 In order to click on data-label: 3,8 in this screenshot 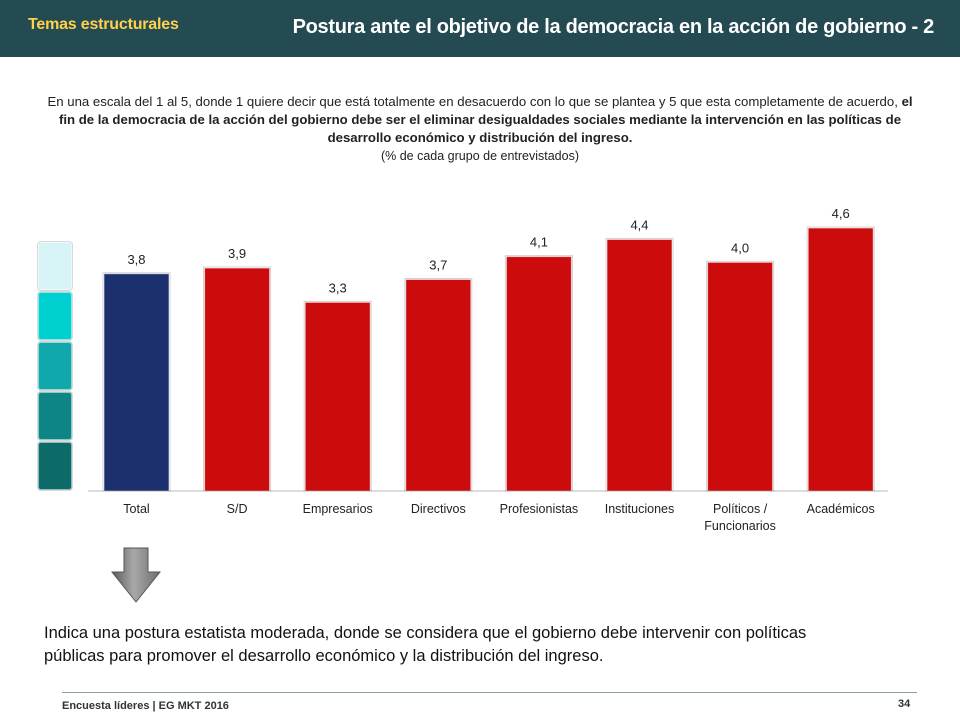, I will do `click(136, 259)`.